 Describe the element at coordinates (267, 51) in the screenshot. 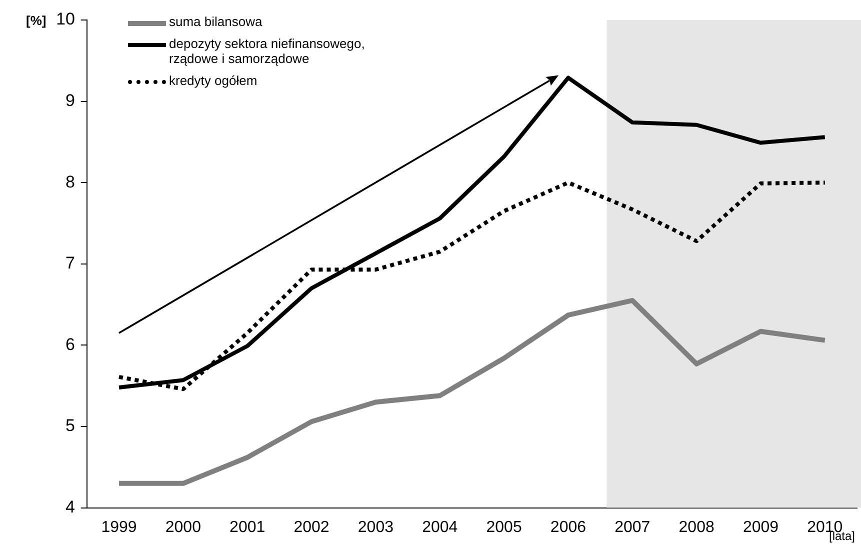

I see `legend-label: depozyty sektora niefinansowego, rządowe i samorządowe` at that location.